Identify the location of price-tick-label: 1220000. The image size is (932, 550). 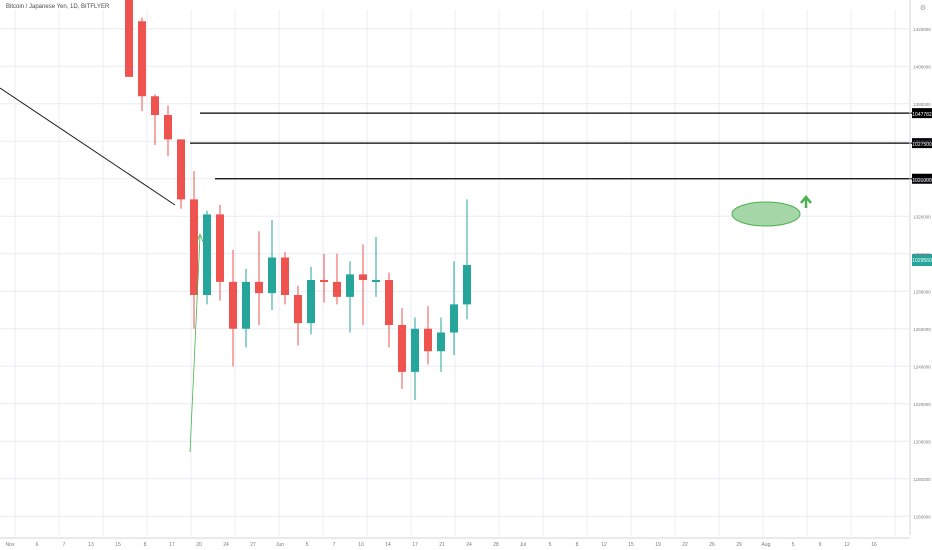
(922, 404).